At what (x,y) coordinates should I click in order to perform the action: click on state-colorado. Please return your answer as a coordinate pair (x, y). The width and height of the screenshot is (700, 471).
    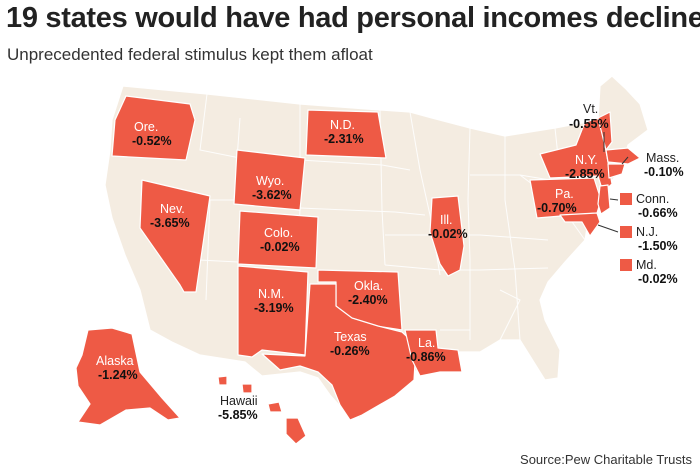
    Looking at the image, I should click on (278, 239).